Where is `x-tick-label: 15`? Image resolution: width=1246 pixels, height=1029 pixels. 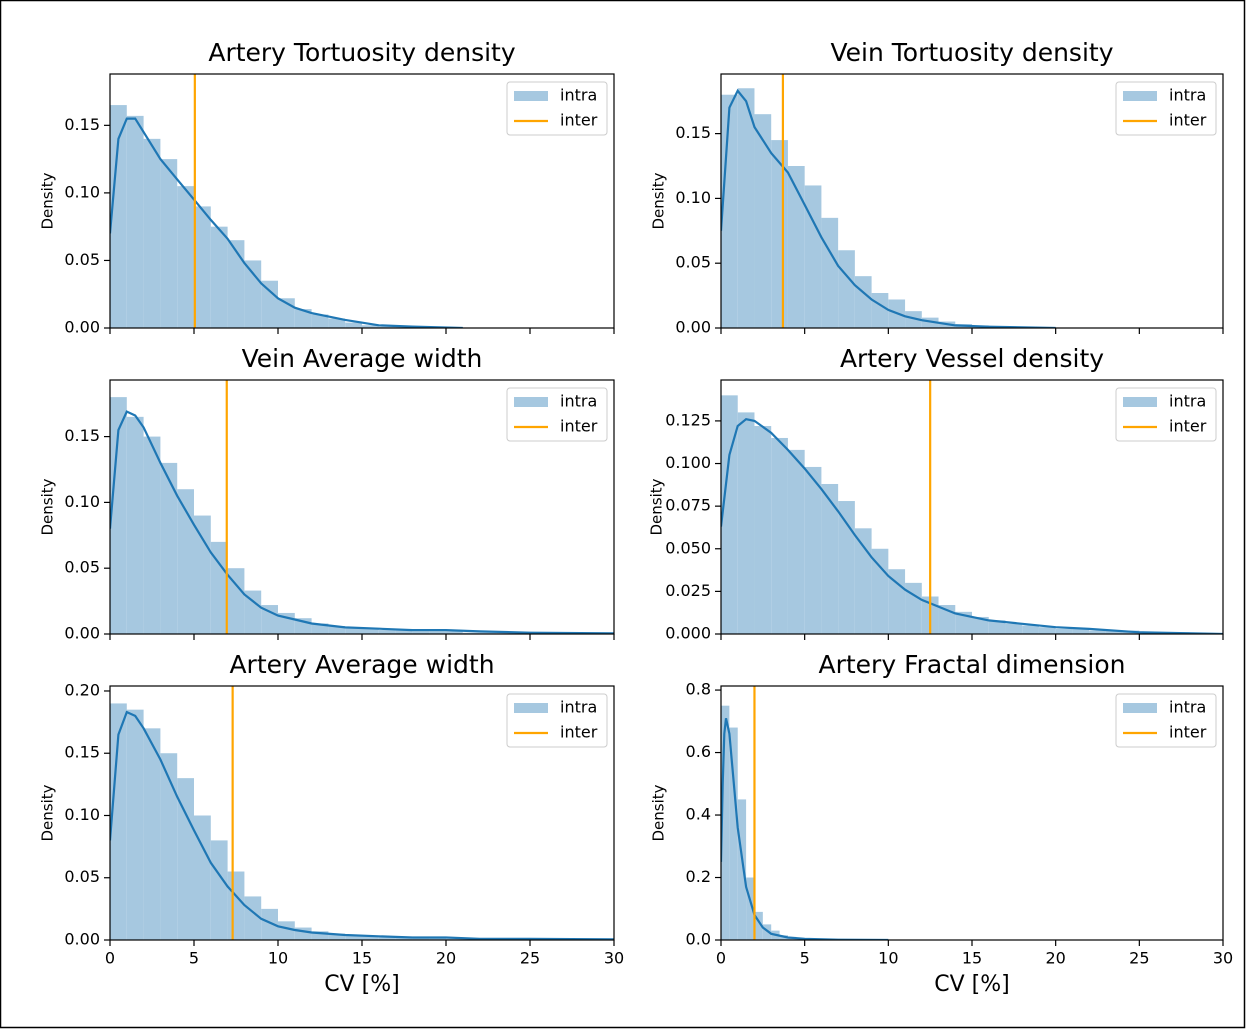
x-tick-label: 15 is located at coordinates (362, 958).